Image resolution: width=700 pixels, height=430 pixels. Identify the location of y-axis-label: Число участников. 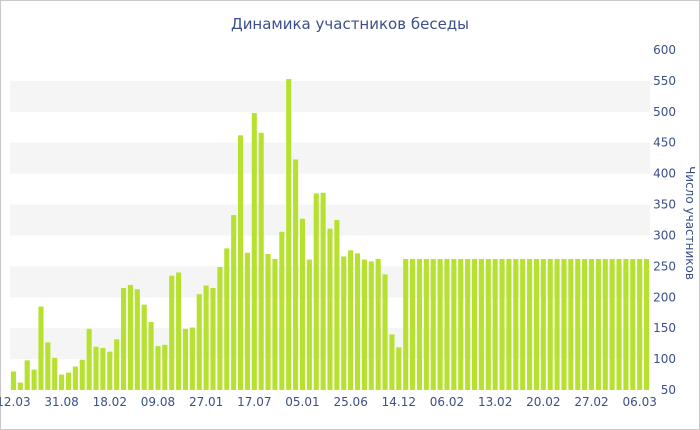
(690, 223).